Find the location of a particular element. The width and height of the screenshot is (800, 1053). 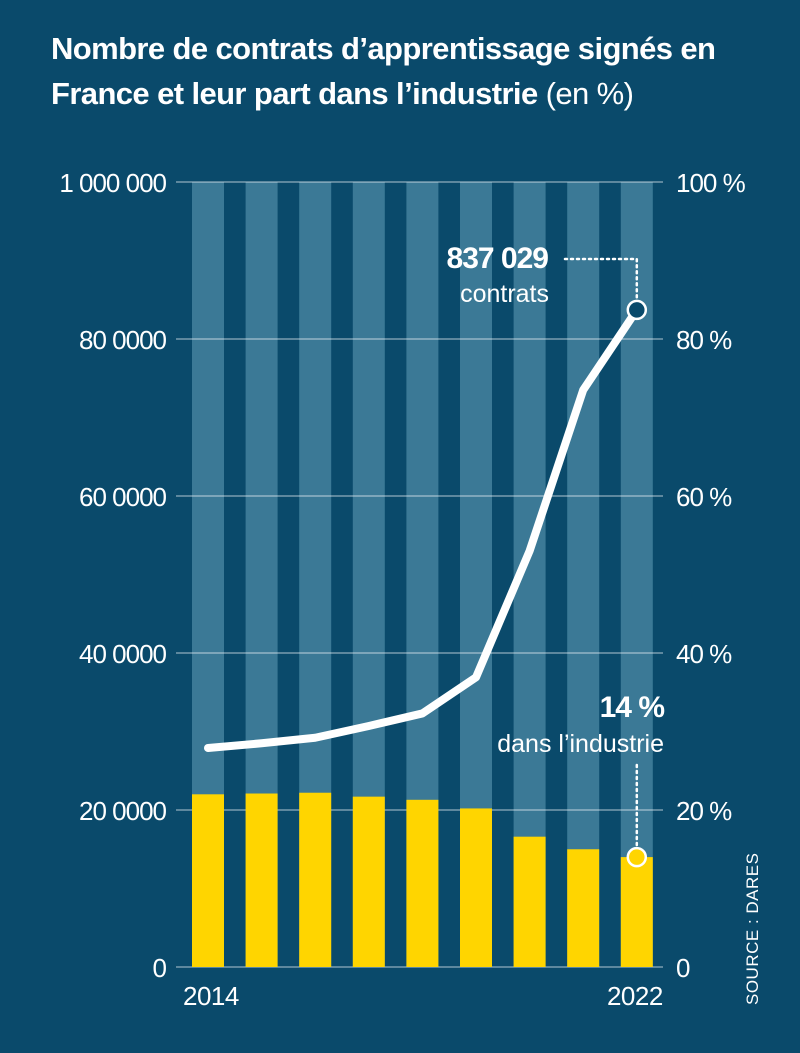

left-tick-label: 0 is located at coordinates (160, 968).